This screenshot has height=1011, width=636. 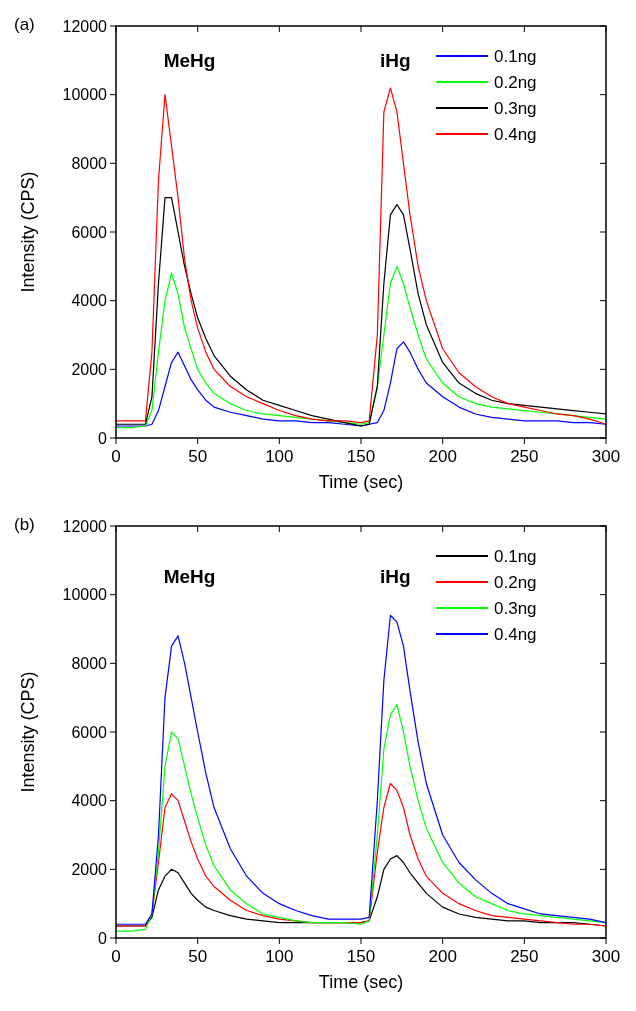 I want to click on chart-title: (a), so click(x=24, y=24).